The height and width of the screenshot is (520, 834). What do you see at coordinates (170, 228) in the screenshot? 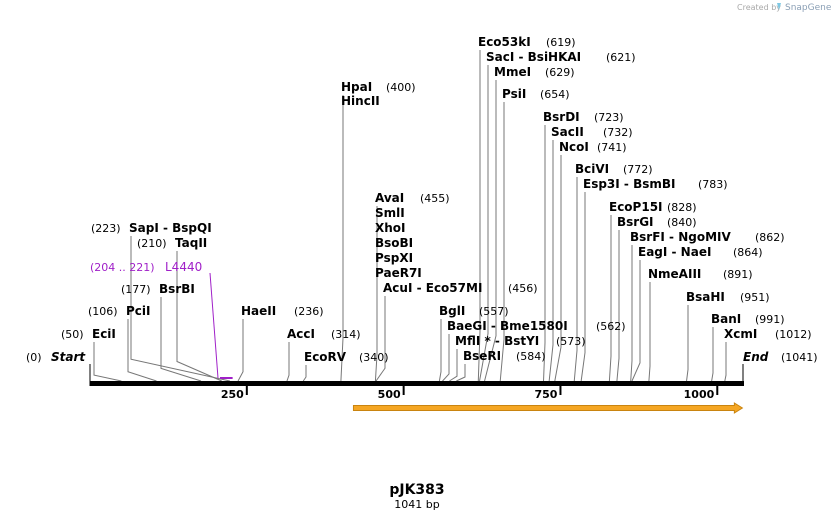
I see `site-label-4: SapI - BspQI` at bounding box center [170, 228].